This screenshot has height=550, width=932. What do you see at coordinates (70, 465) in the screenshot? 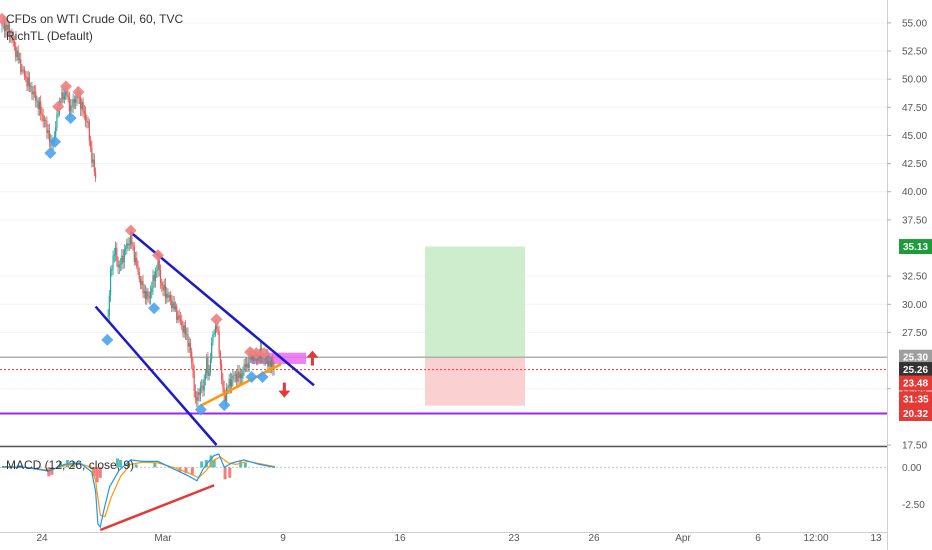
I see `macd-label: MACD (12, 26, close, 9)` at bounding box center [70, 465].